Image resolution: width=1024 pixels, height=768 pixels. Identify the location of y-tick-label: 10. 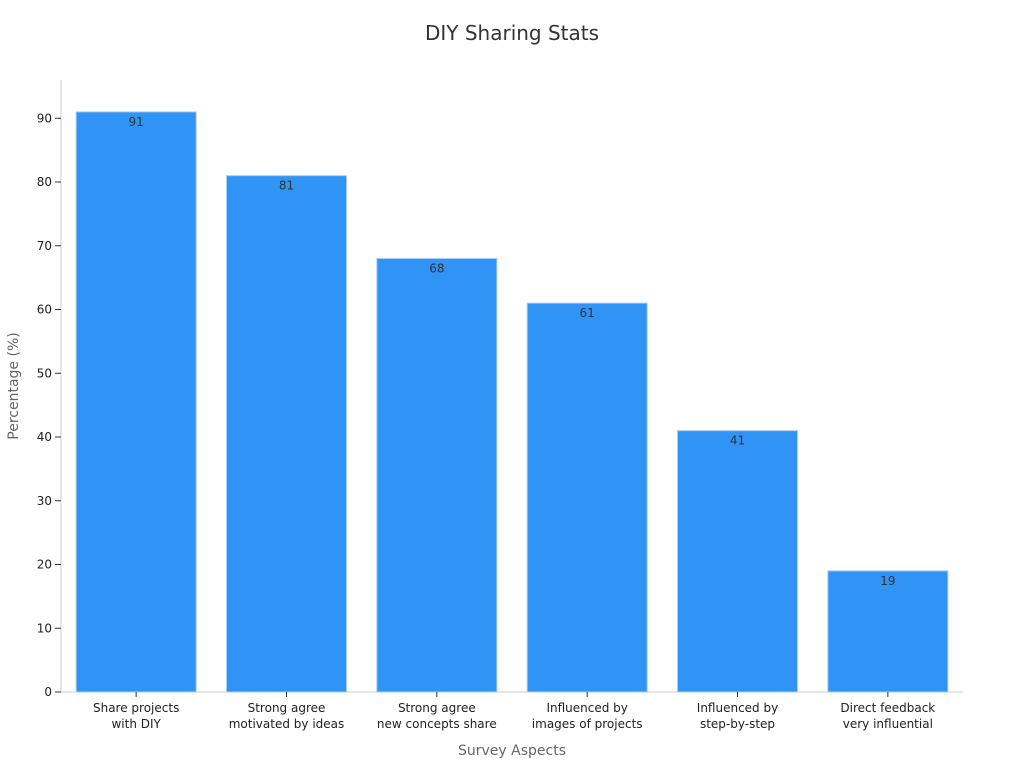
(44, 628).